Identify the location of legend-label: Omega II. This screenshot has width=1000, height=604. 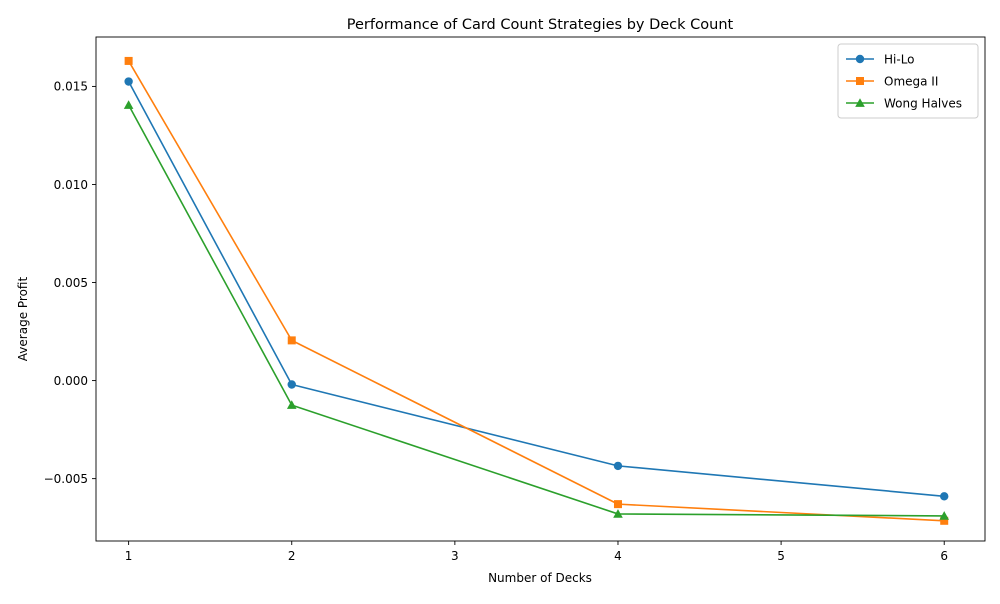
(911, 81).